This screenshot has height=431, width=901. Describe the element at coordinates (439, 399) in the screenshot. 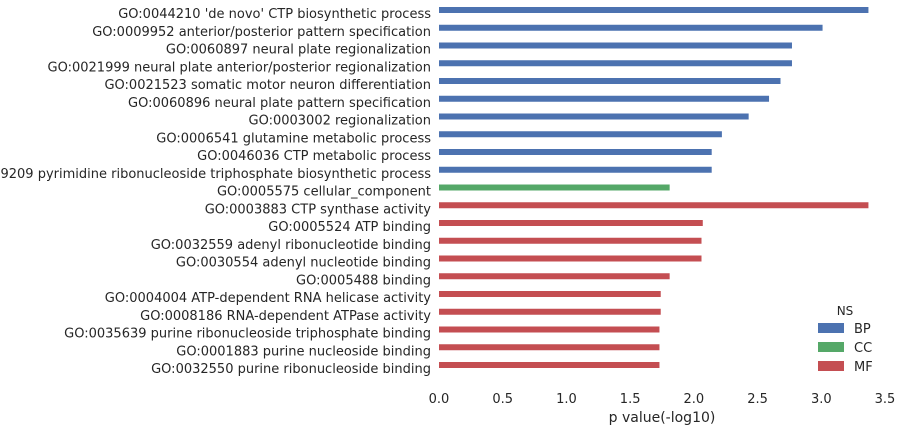

I see `x-tick-label: 0.0` at that location.